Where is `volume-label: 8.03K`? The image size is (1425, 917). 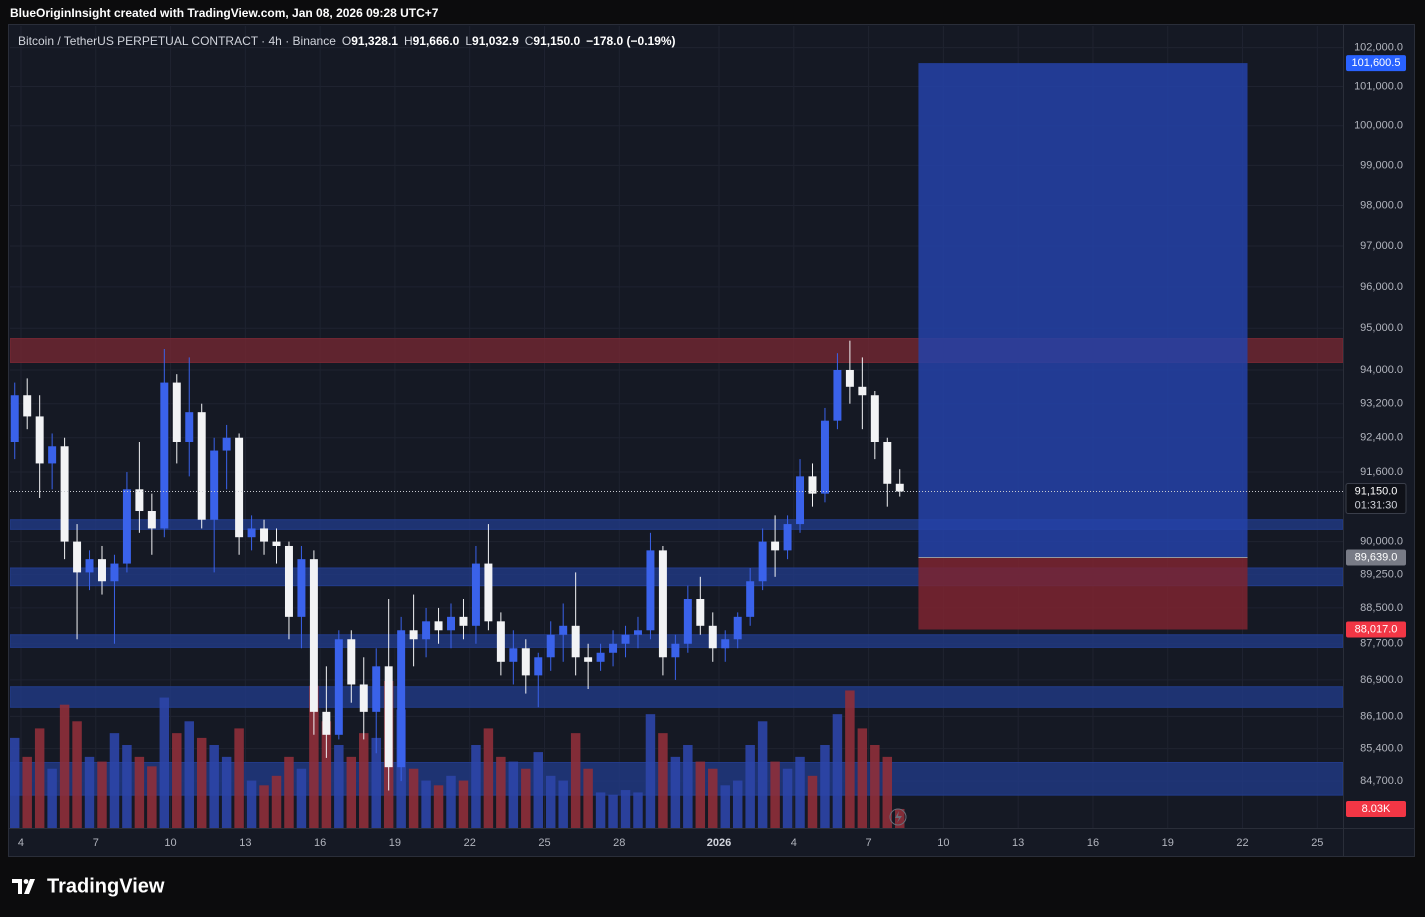
volume-label: 8.03K is located at coordinates (1376, 809).